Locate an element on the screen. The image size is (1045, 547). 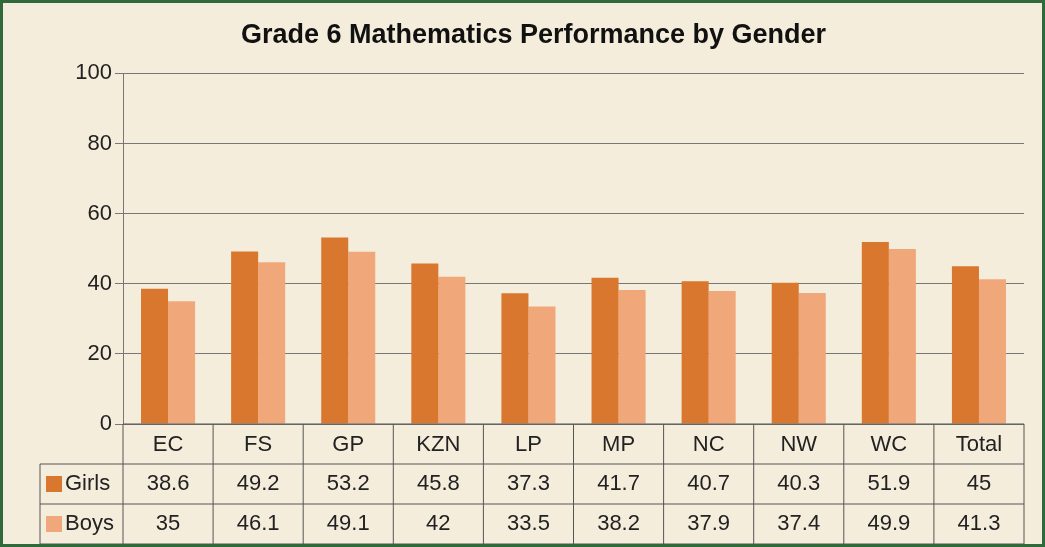
x-tick-label: GP is located at coordinates (348, 444).